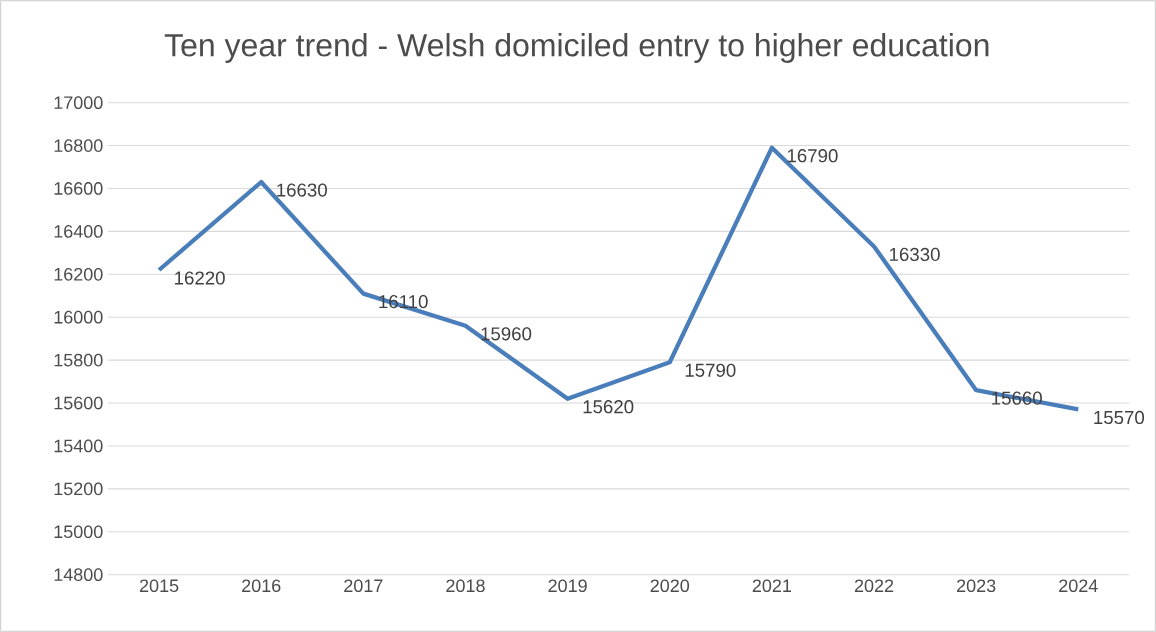 This screenshot has height=632, width=1156. What do you see at coordinates (78, 360) in the screenshot?
I see `y-tick-label: 15800` at bounding box center [78, 360].